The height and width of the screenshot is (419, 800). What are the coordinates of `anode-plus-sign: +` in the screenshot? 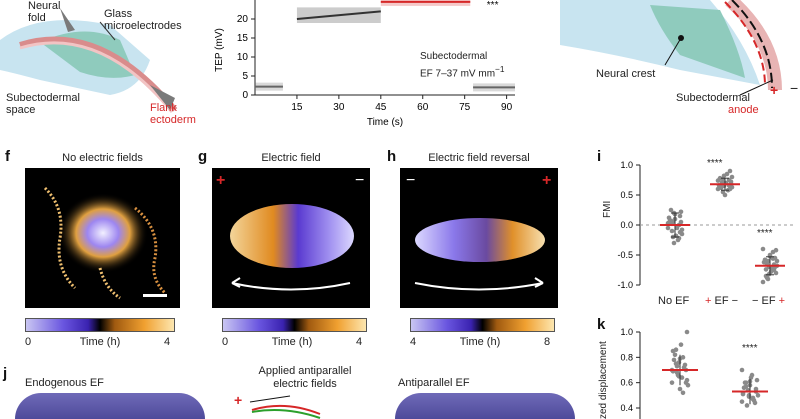 It's located at (774, 90).